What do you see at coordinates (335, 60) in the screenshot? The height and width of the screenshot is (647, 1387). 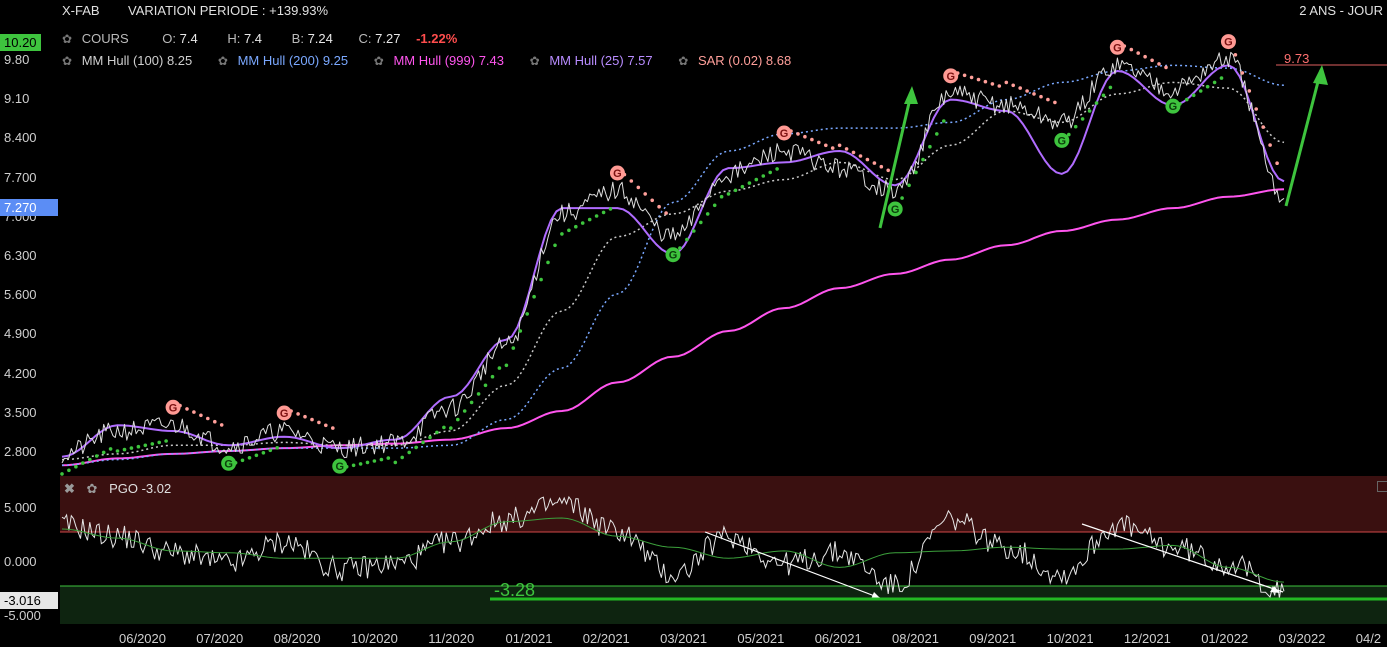 I see `hull200-value: 9.25` at bounding box center [335, 60].